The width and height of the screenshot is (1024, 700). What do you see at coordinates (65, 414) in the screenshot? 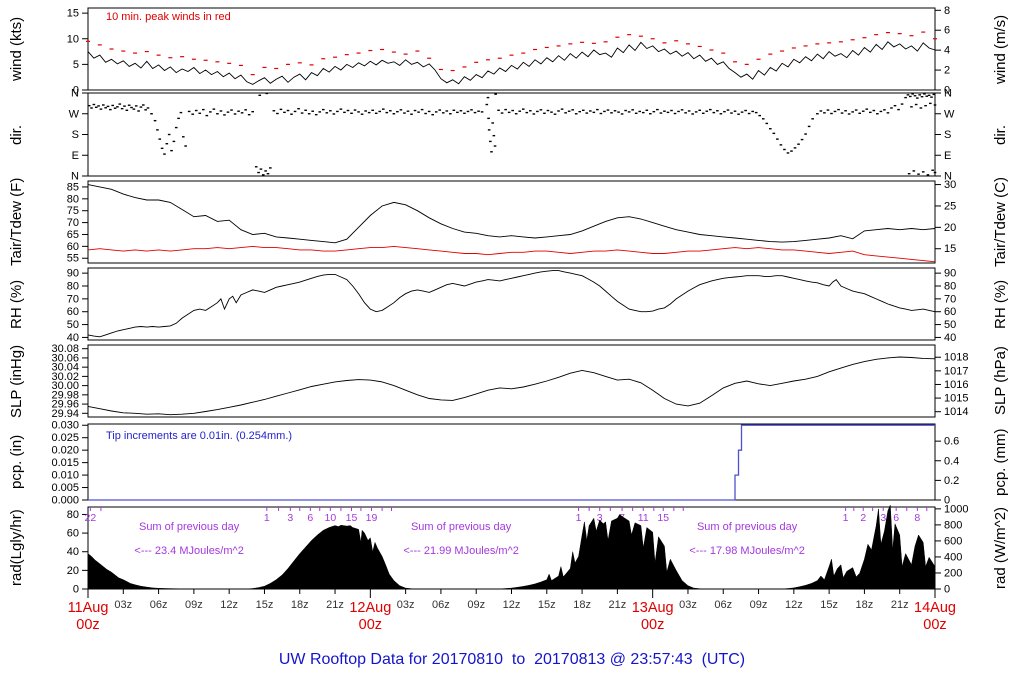
I see `slp-left-tick-label: 29.94` at bounding box center [65, 414].